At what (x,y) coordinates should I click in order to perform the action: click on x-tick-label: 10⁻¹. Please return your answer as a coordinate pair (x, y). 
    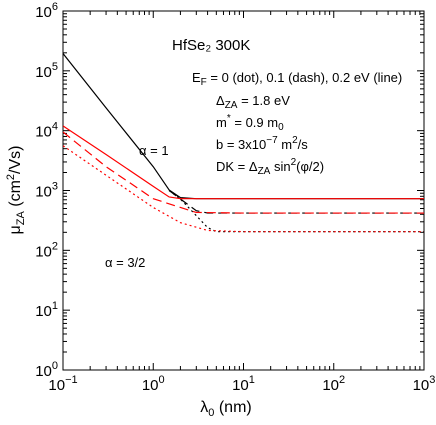
    Looking at the image, I should click on (62, 384).